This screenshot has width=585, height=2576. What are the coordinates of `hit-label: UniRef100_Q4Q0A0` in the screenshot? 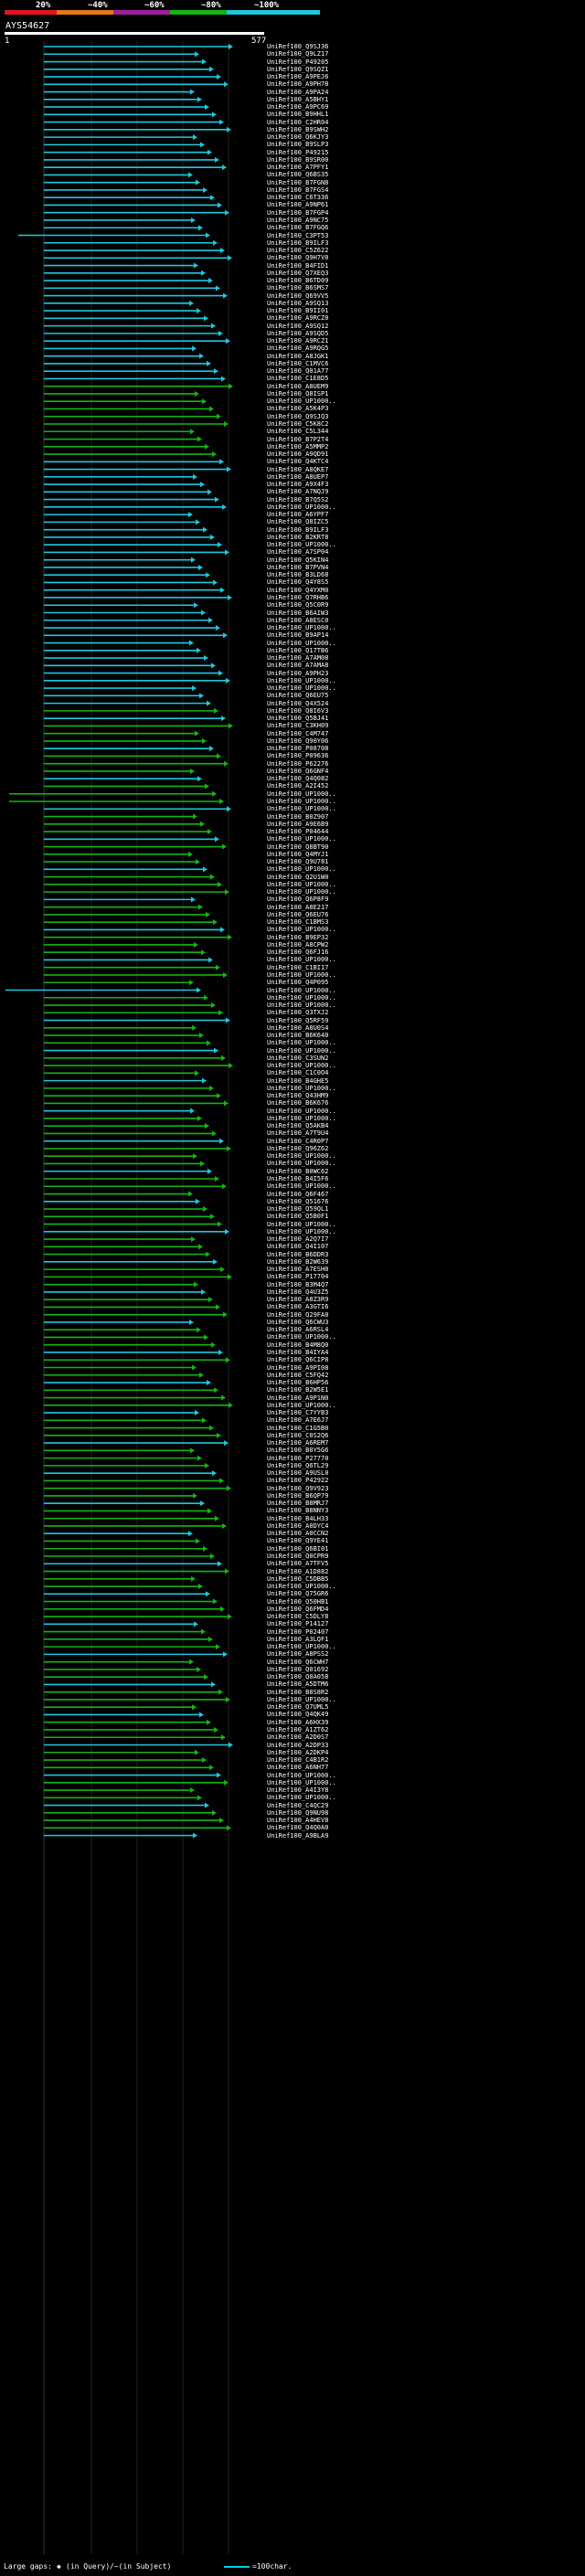 It's located at (298, 1828).